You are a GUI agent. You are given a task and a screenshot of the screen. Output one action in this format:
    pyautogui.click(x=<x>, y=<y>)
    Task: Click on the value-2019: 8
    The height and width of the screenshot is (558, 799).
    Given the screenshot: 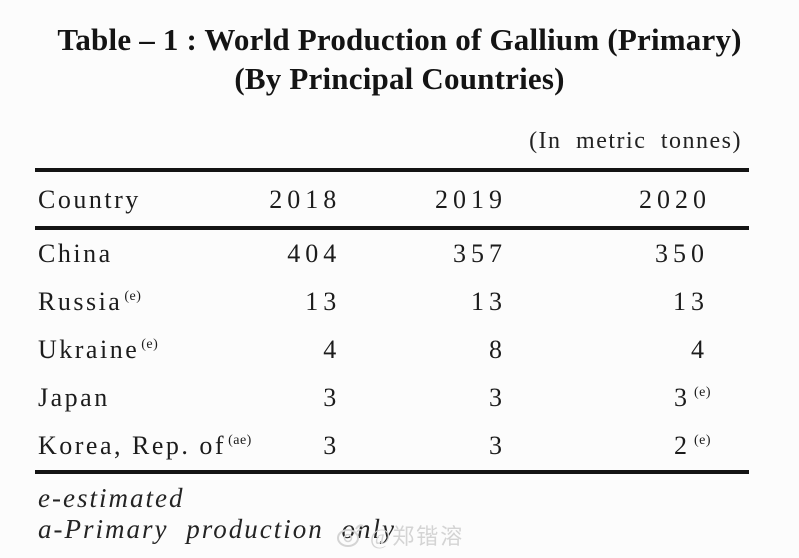 What is the action you would take?
    pyautogui.click(x=497, y=349)
    